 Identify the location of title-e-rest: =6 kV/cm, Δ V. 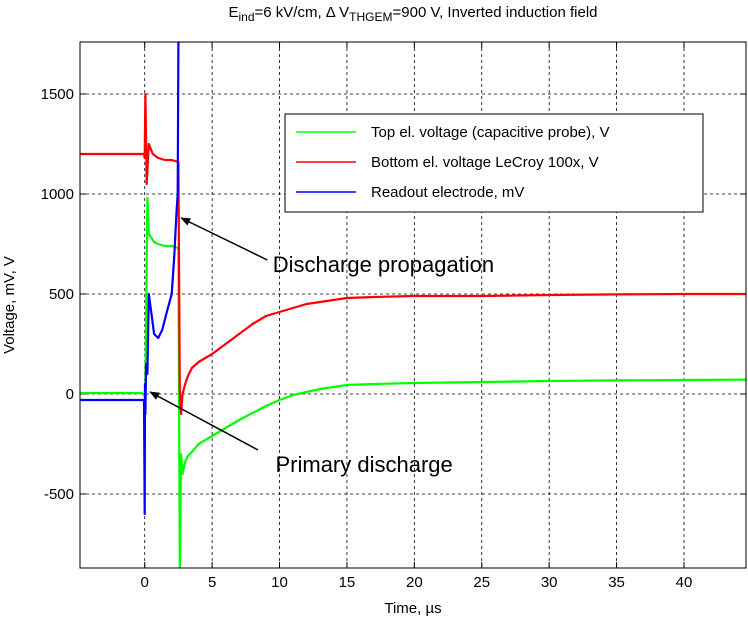
(302, 12).